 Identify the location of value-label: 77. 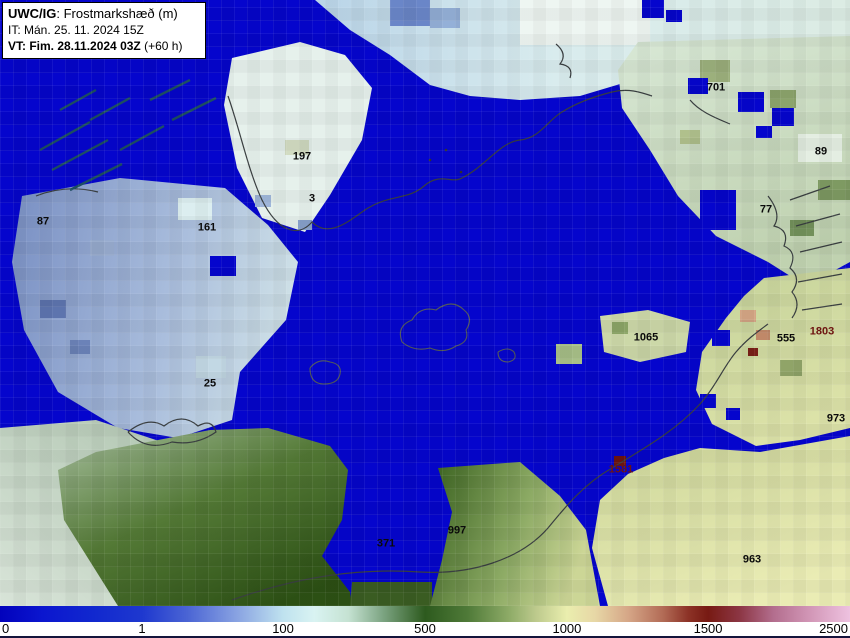
(766, 209).